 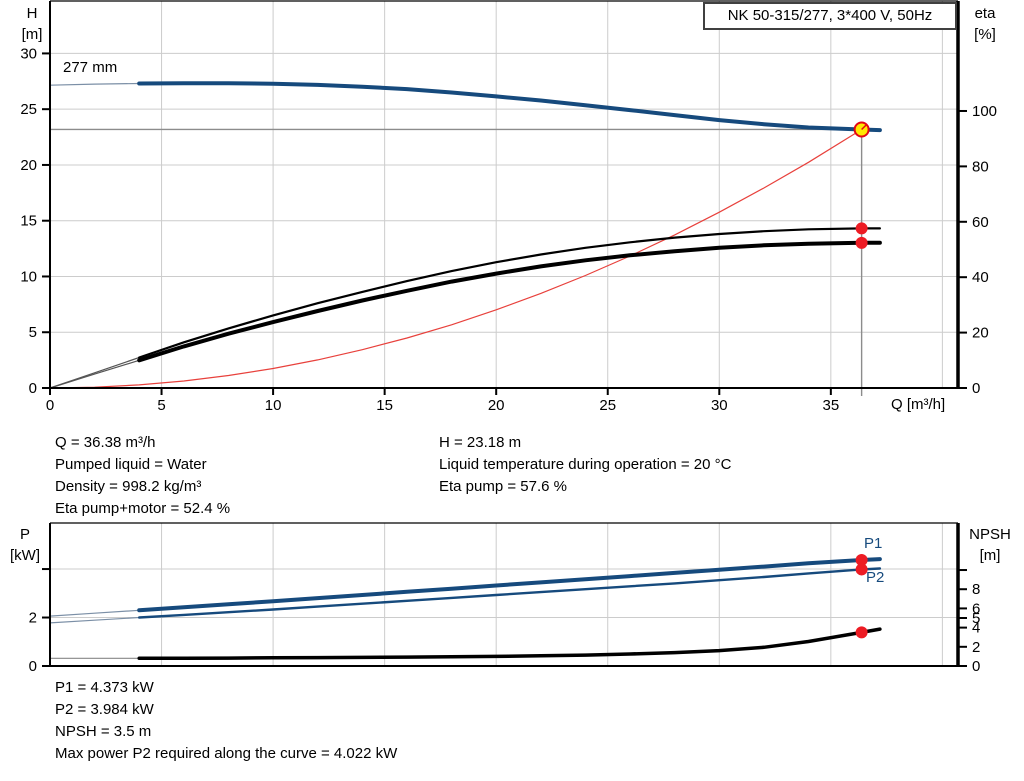 What do you see at coordinates (28, 221) in the screenshot?
I see `left-tick-label: 15` at bounding box center [28, 221].